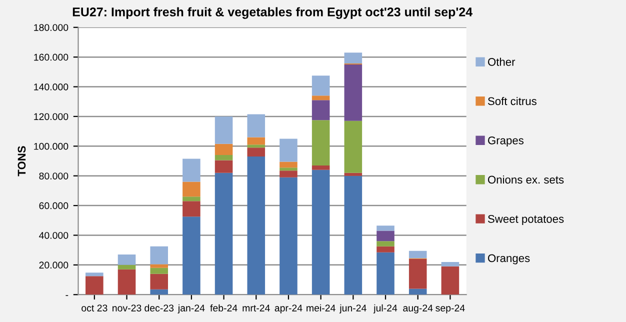  What do you see at coordinates (385, 309) in the screenshot?
I see `x-tick-label: jul-24` at bounding box center [385, 309].